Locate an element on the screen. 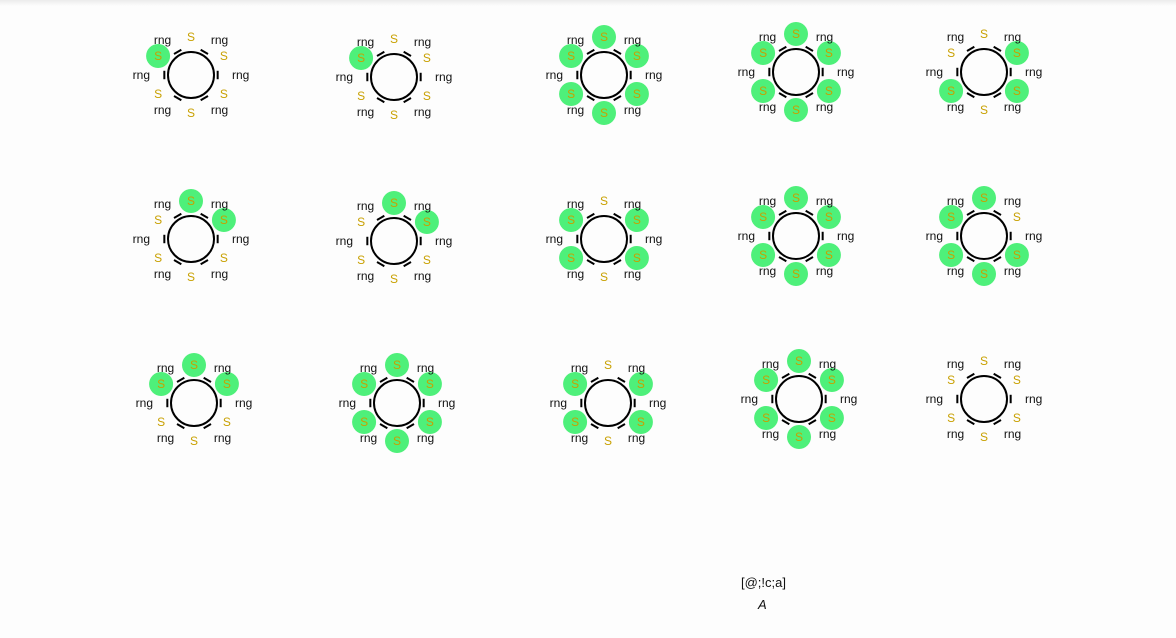 The width and height of the screenshot is (1176, 638). molecule-9: rng rng rng rng rng rng S S S S S S is located at coordinates (796, 236).